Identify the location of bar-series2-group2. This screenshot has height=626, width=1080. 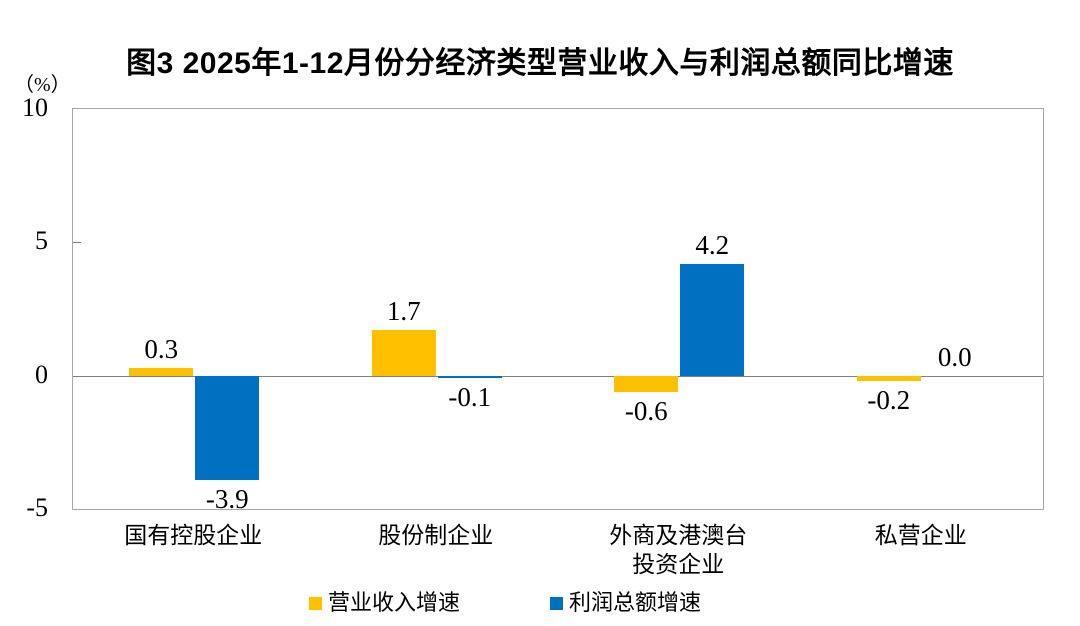
(469, 377).